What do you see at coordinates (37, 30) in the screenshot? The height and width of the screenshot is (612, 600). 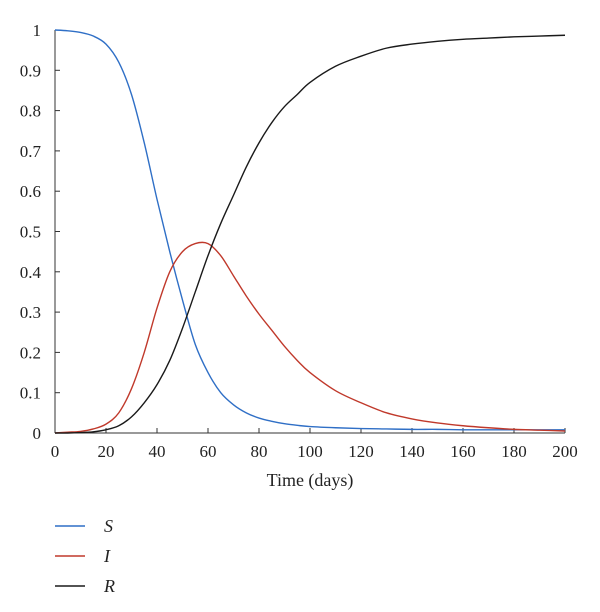 I see `y-tick-label: 1` at bounding box center [37, 30].